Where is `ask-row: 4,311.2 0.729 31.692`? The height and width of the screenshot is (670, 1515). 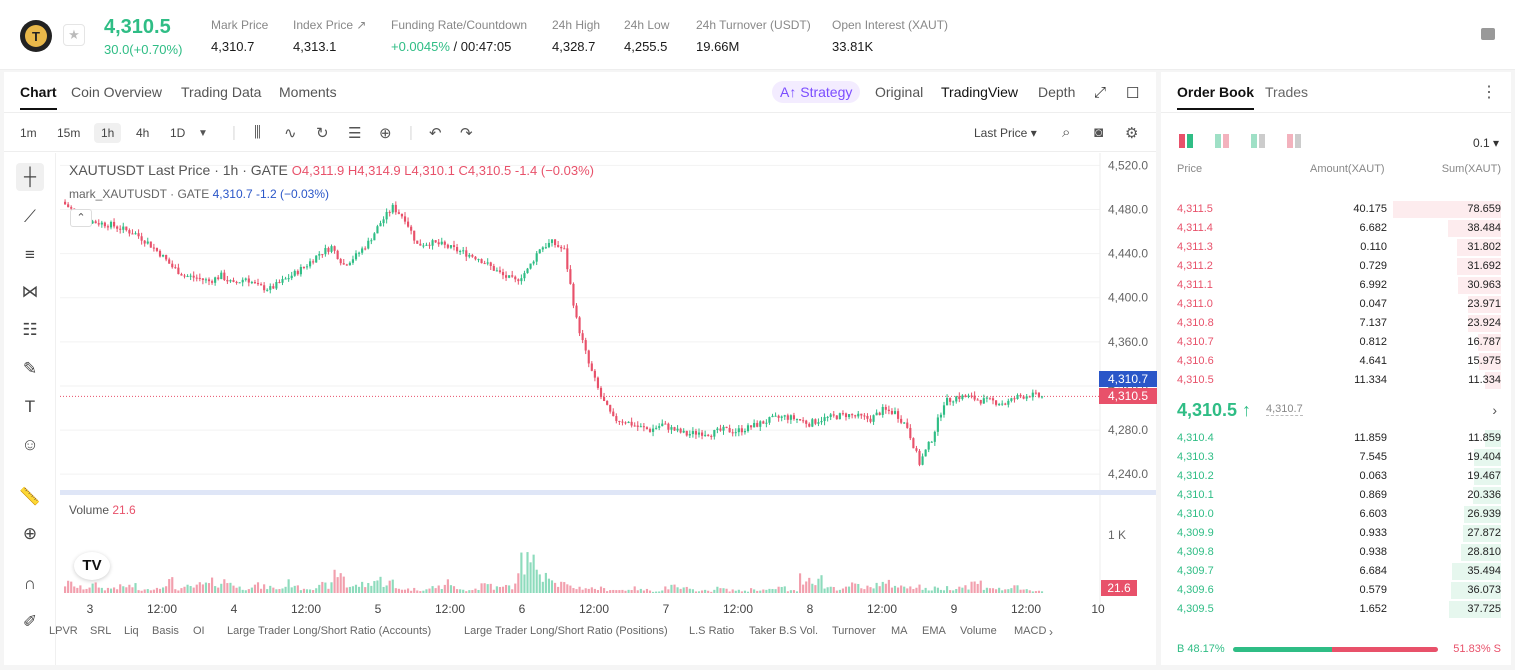
ask-row: 4,311.2 0.729 31.692 is located at coordinates (1336, 266).